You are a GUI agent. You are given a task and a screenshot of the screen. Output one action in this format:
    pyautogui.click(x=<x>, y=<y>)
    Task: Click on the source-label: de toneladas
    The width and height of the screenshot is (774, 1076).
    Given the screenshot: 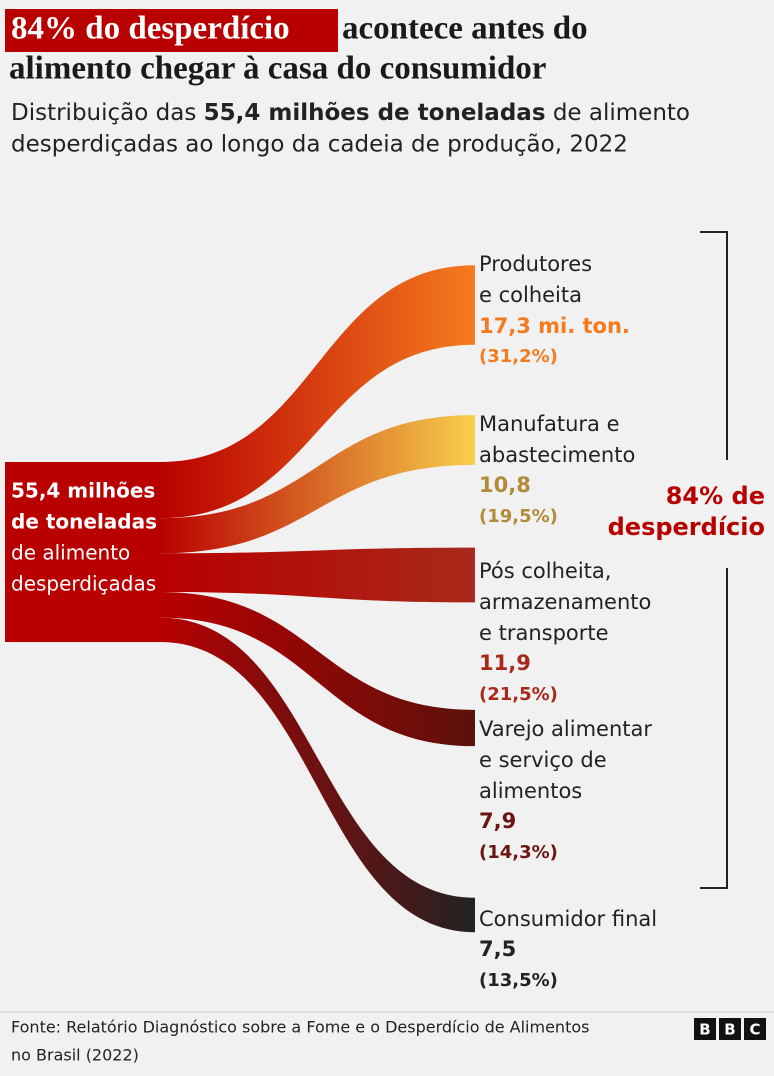 What is the action you would take?
    pyautogui.click(x=84, y=522)
    